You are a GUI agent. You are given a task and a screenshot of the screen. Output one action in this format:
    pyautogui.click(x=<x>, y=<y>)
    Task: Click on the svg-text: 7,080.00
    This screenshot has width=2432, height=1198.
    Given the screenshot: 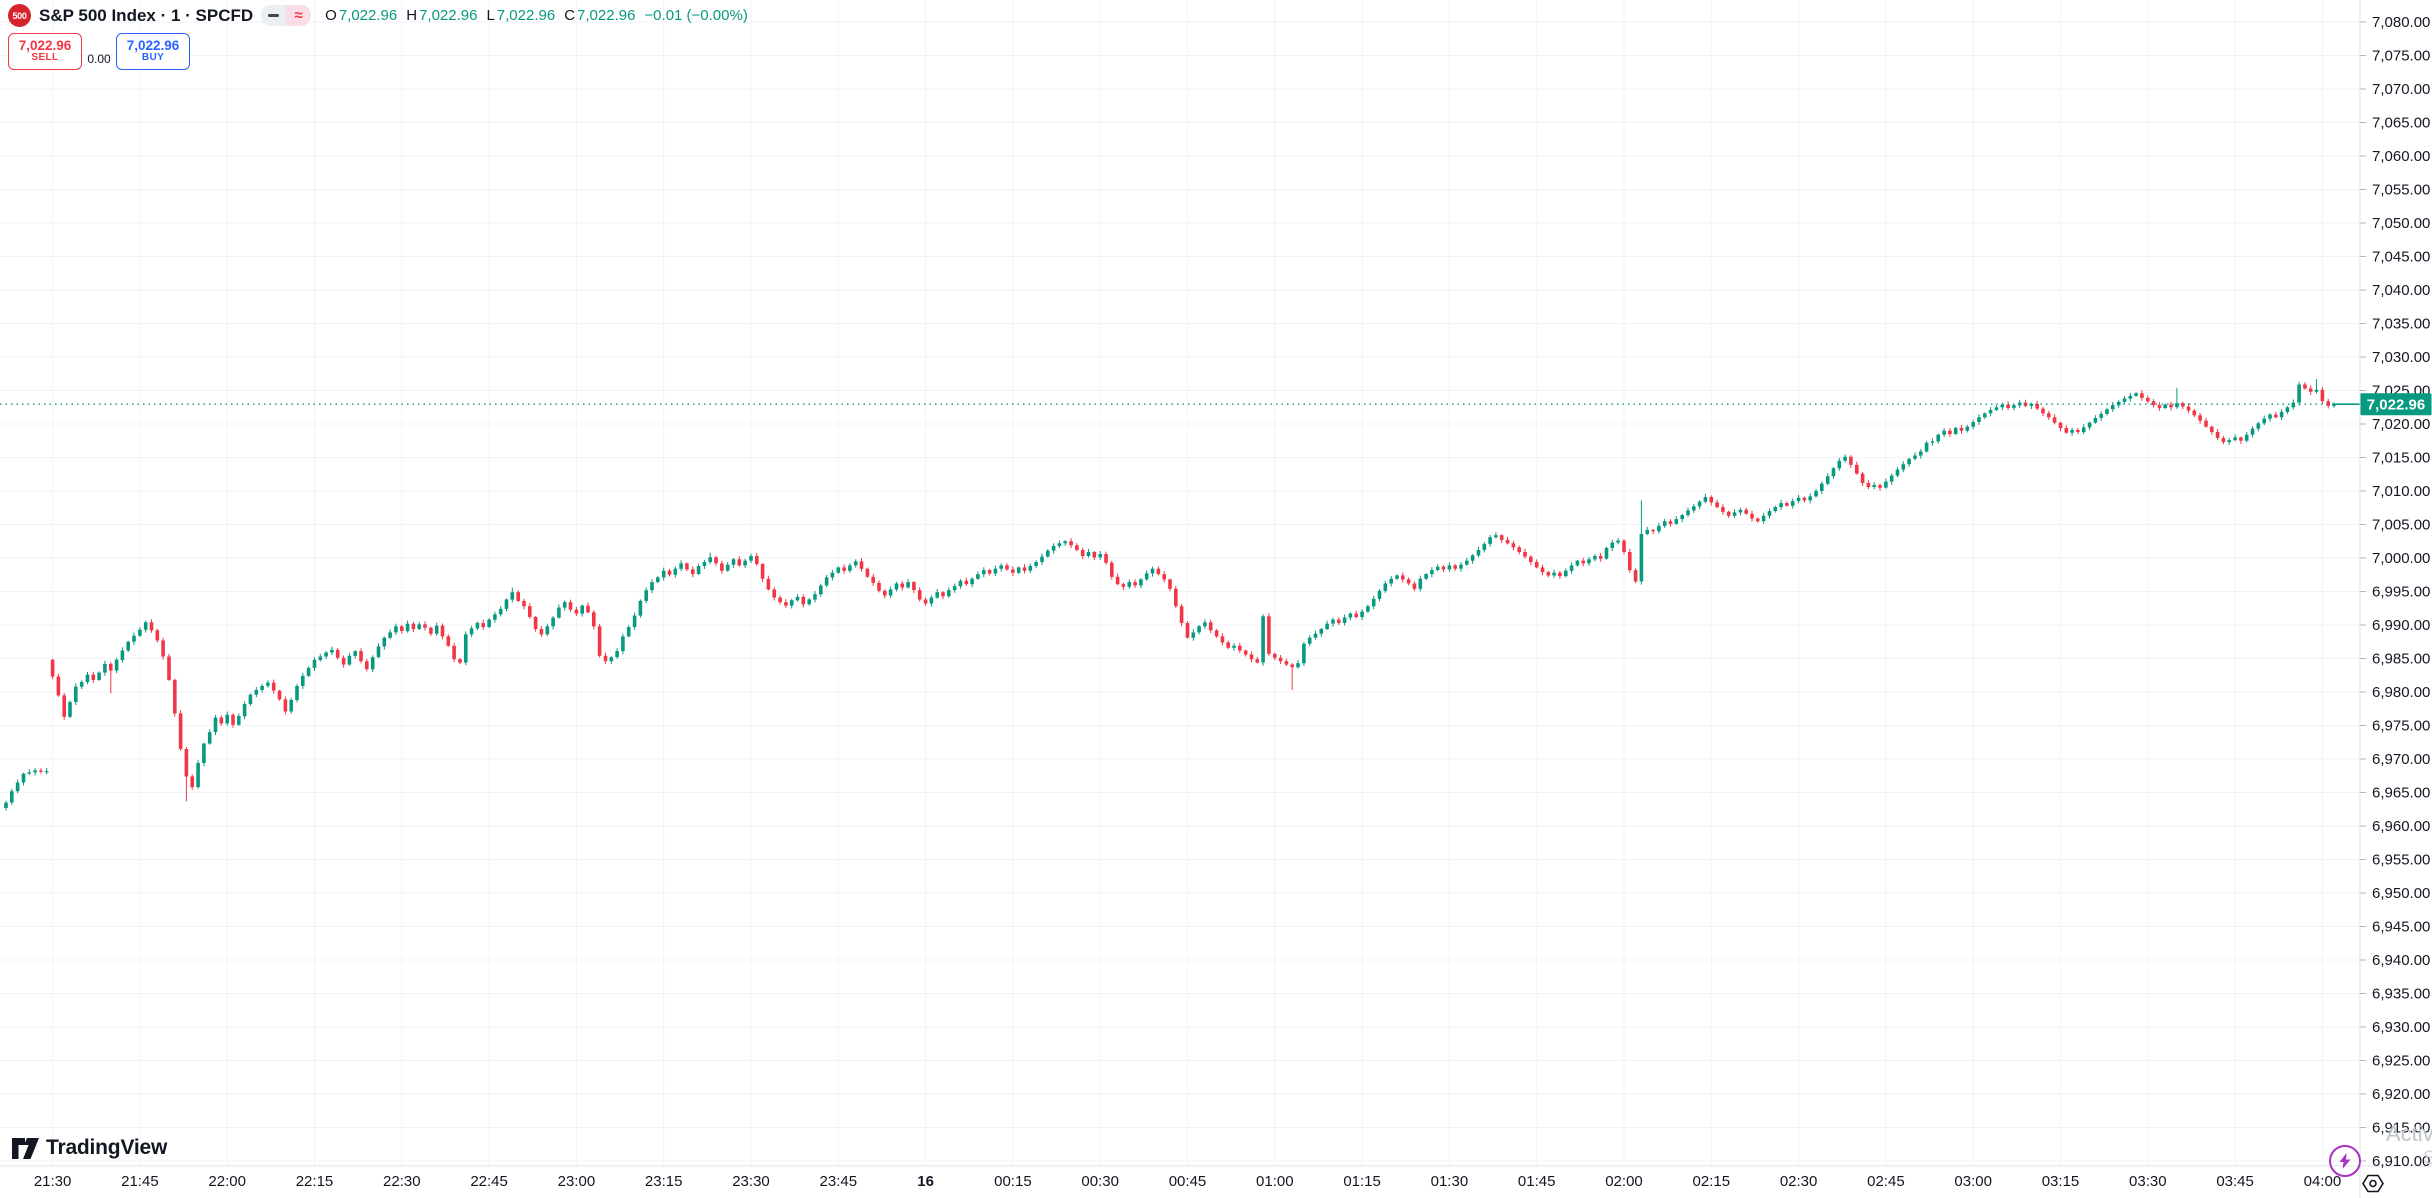 What is the action you would take?
    pyautogui.click(x=2401, y=22)
    